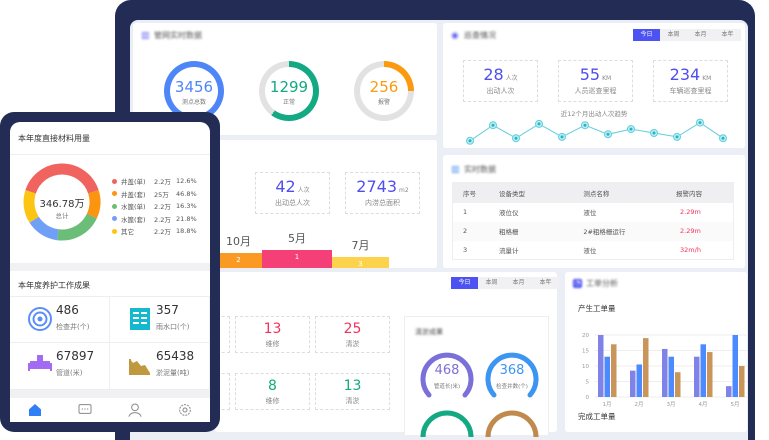 Image resolution: width=769 pixels, height=440 pixels. Describe the element at coordinates (154, 181) in the screenshot. I see `legend-item: 井盖(单) 2.2万 12.6%` at that location.